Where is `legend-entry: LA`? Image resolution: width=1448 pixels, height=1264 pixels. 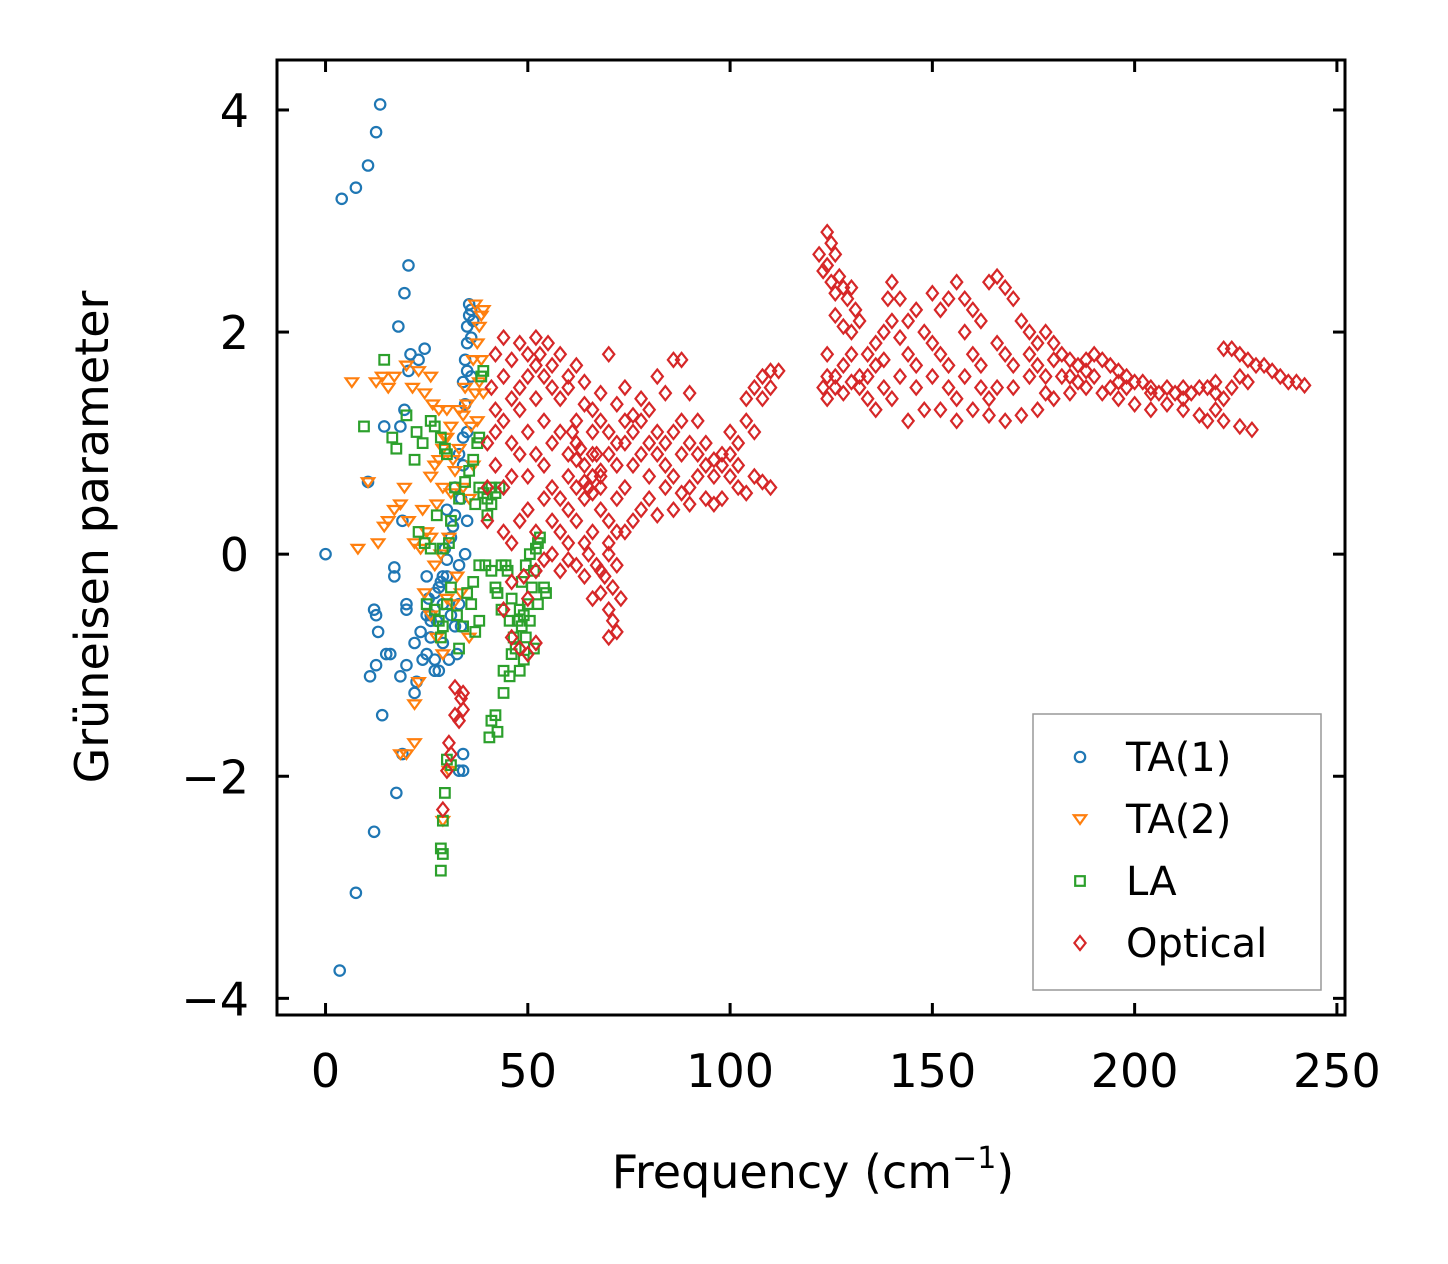
legend-entry: LA is located at coordinates (1125, 882).